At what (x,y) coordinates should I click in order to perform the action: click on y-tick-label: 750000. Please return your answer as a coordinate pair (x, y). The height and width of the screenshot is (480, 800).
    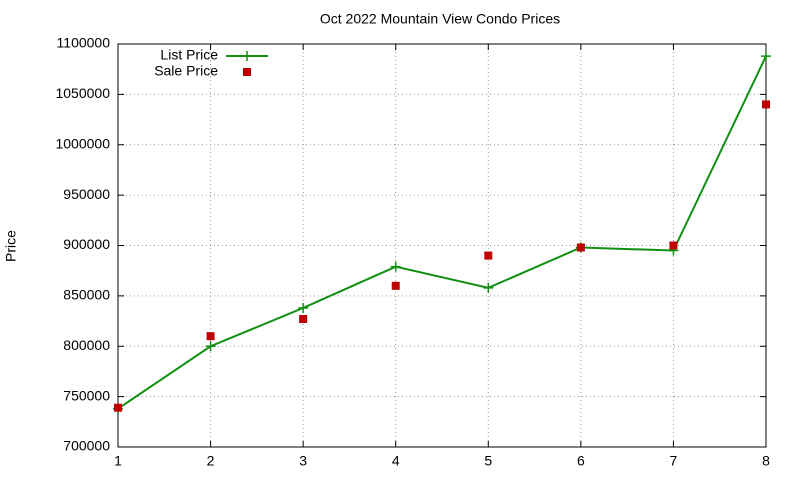
    Looking at the image, I should click on (86, 395).